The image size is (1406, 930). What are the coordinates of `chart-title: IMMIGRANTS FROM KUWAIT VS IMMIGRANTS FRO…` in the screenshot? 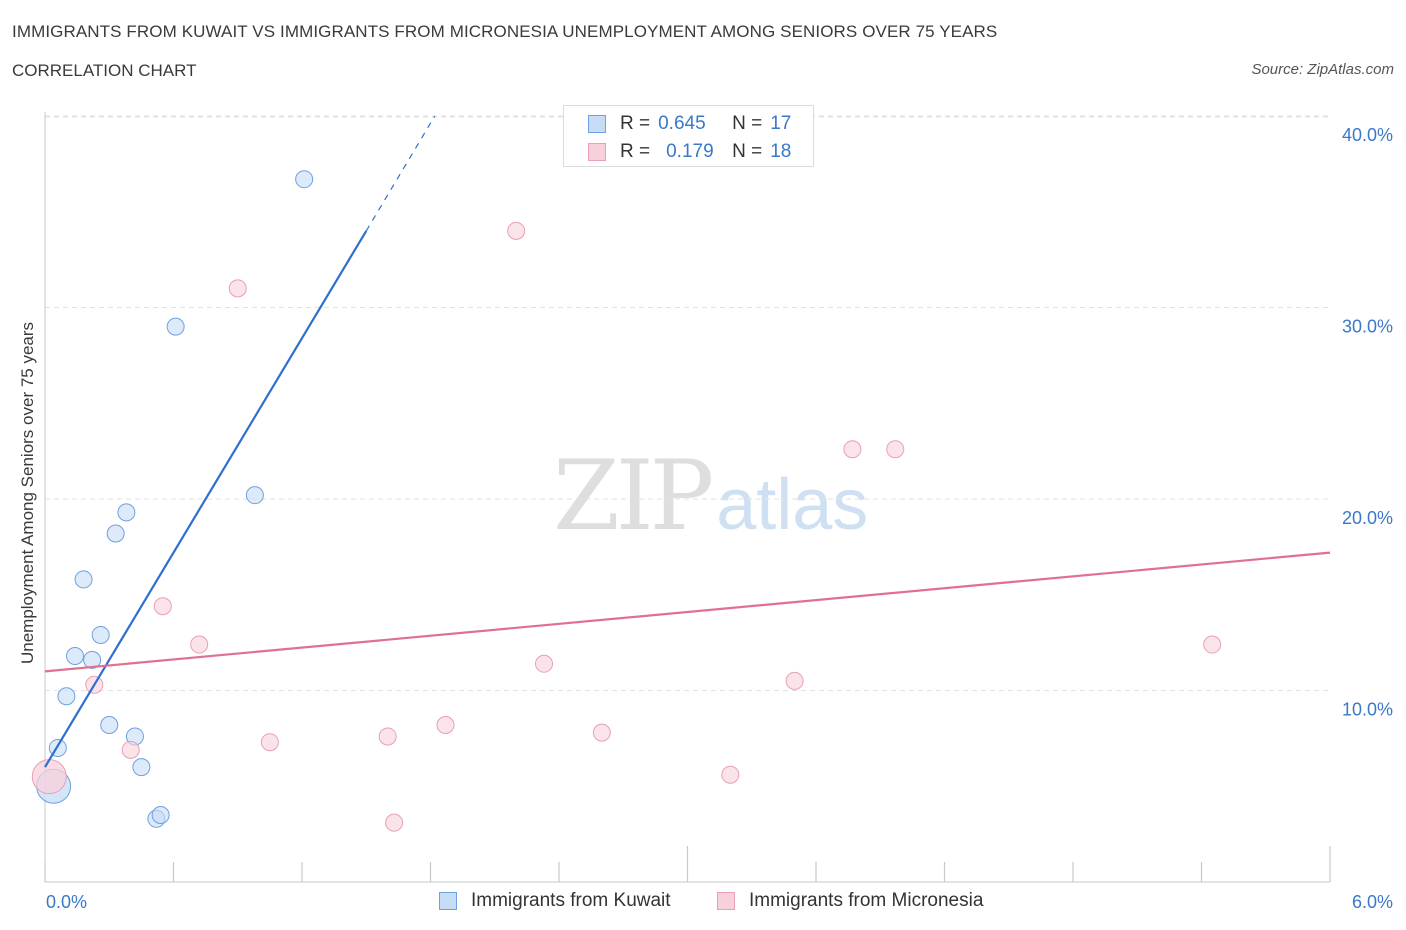 It's located at (505, 31).